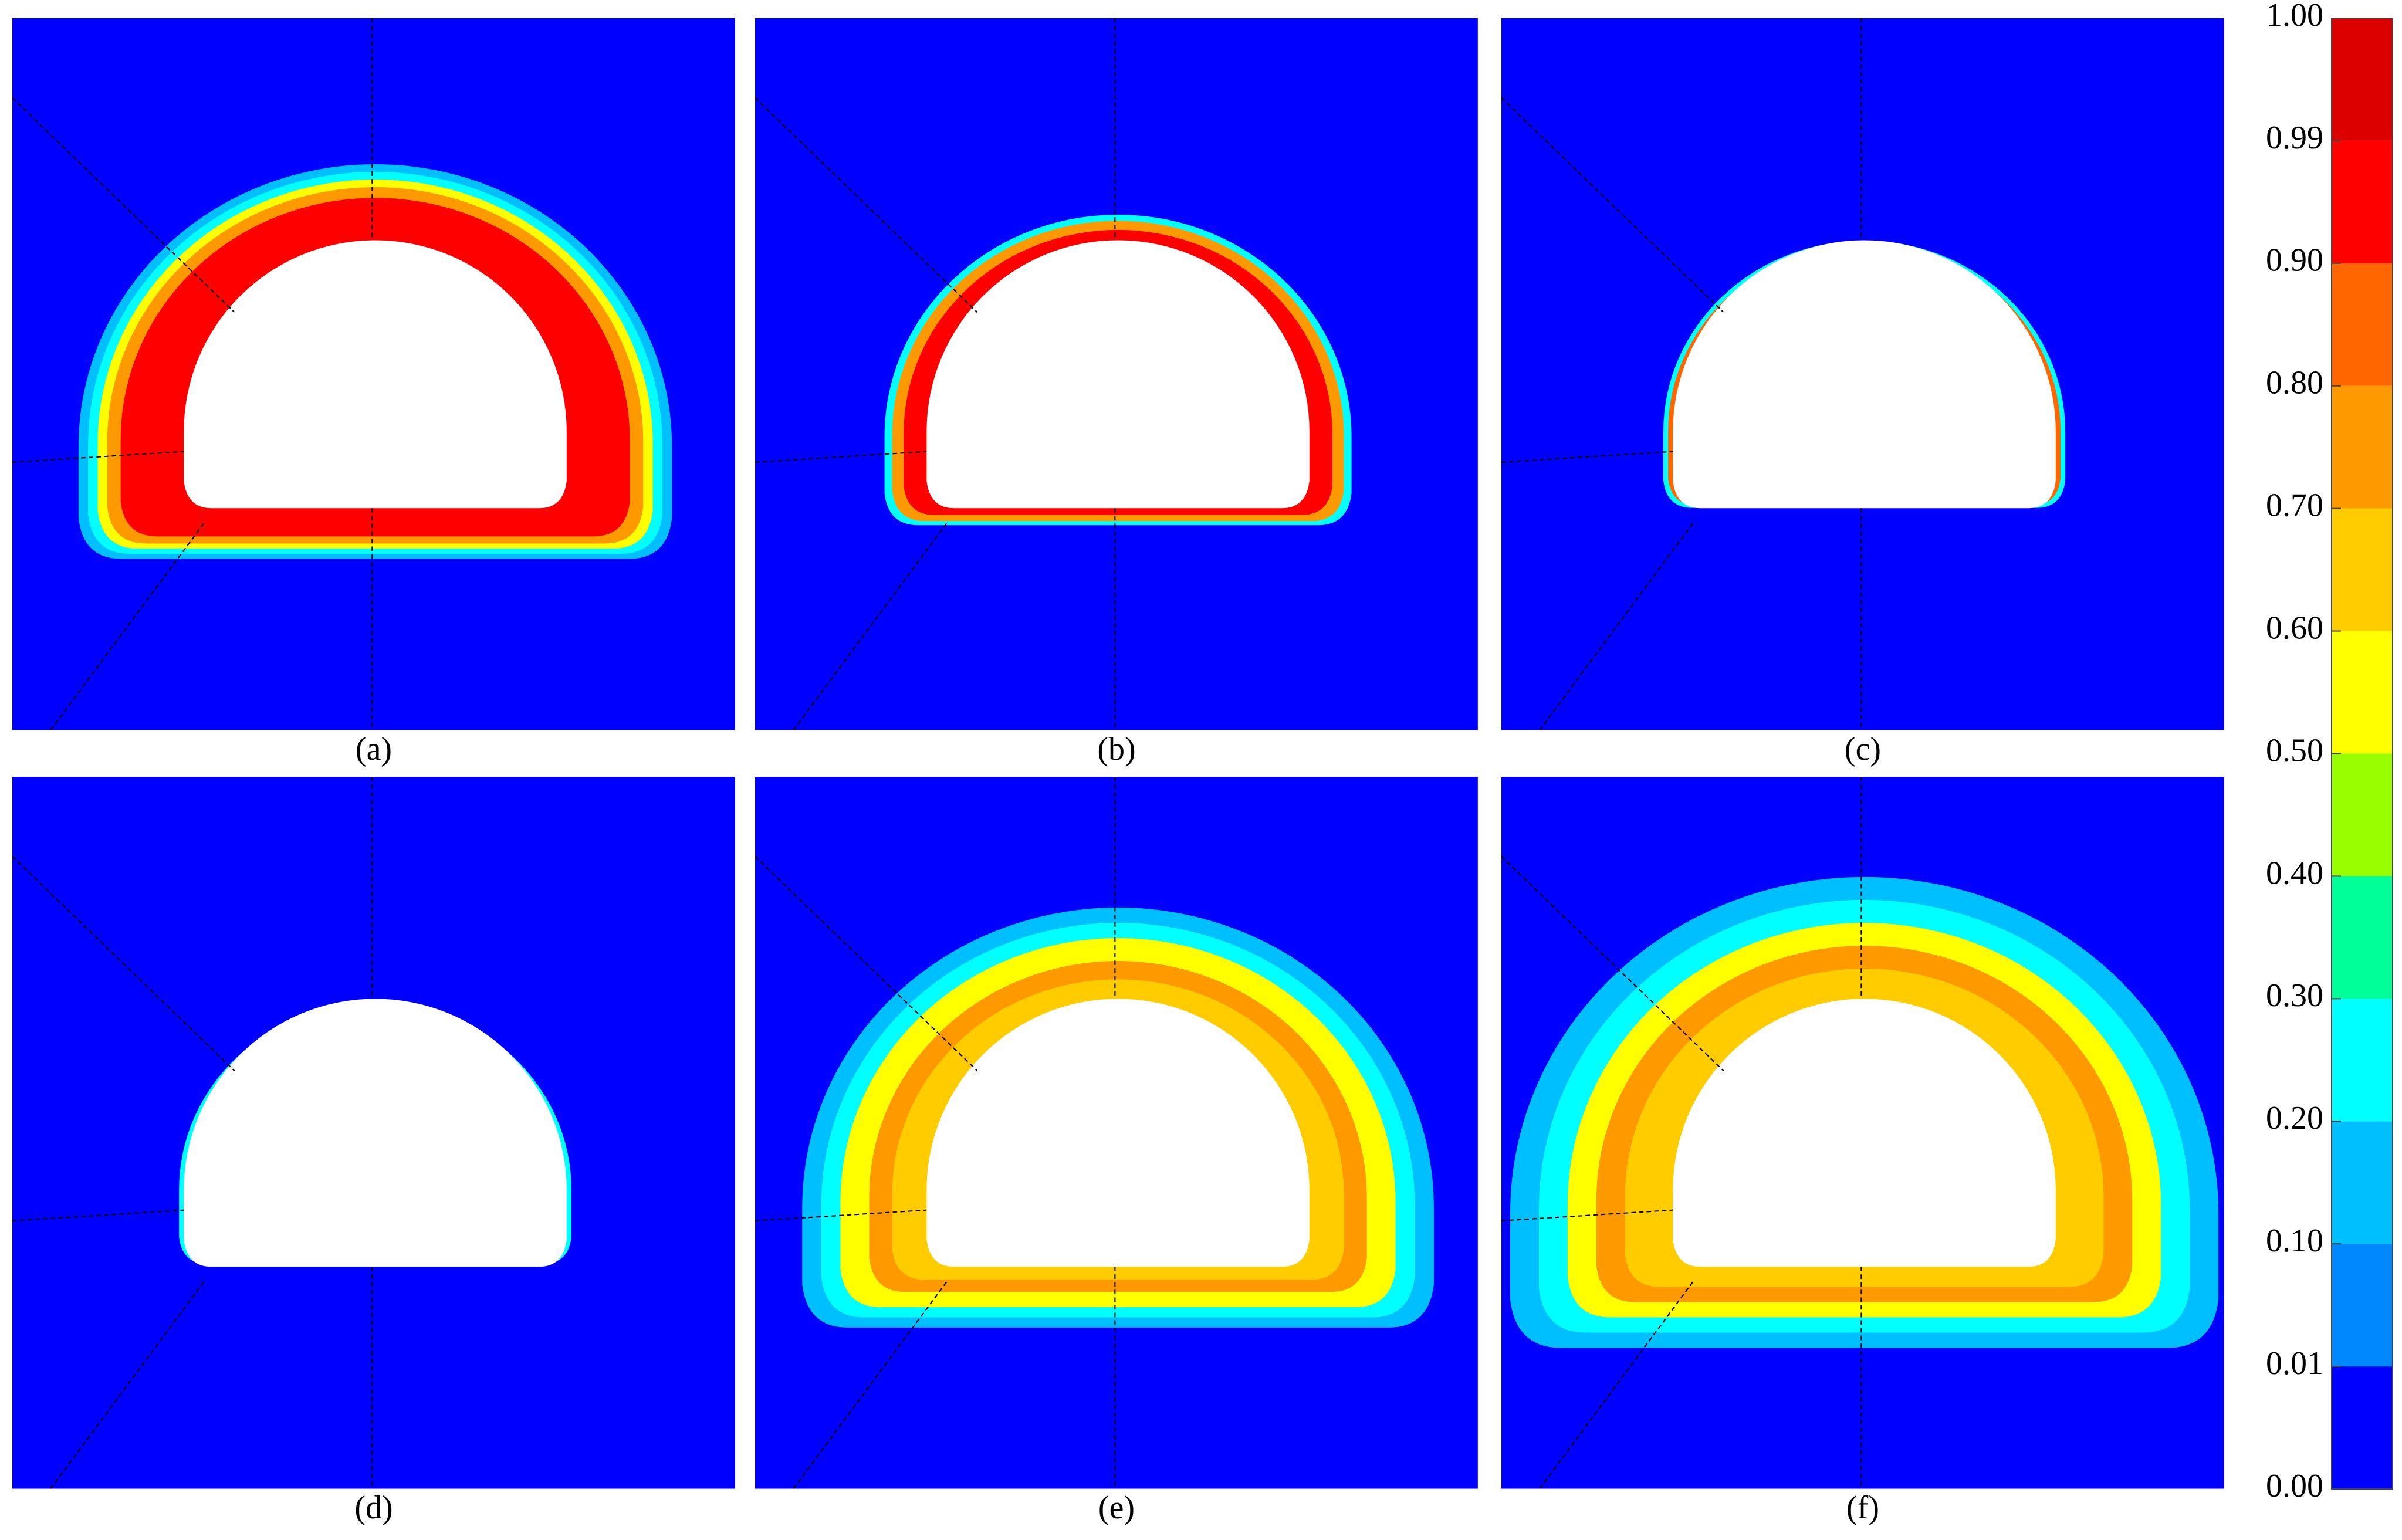  Describe the element at coordinates (2294, 506) in the screenshot. I see `colorbar-tick-label: 0.70` at that location.